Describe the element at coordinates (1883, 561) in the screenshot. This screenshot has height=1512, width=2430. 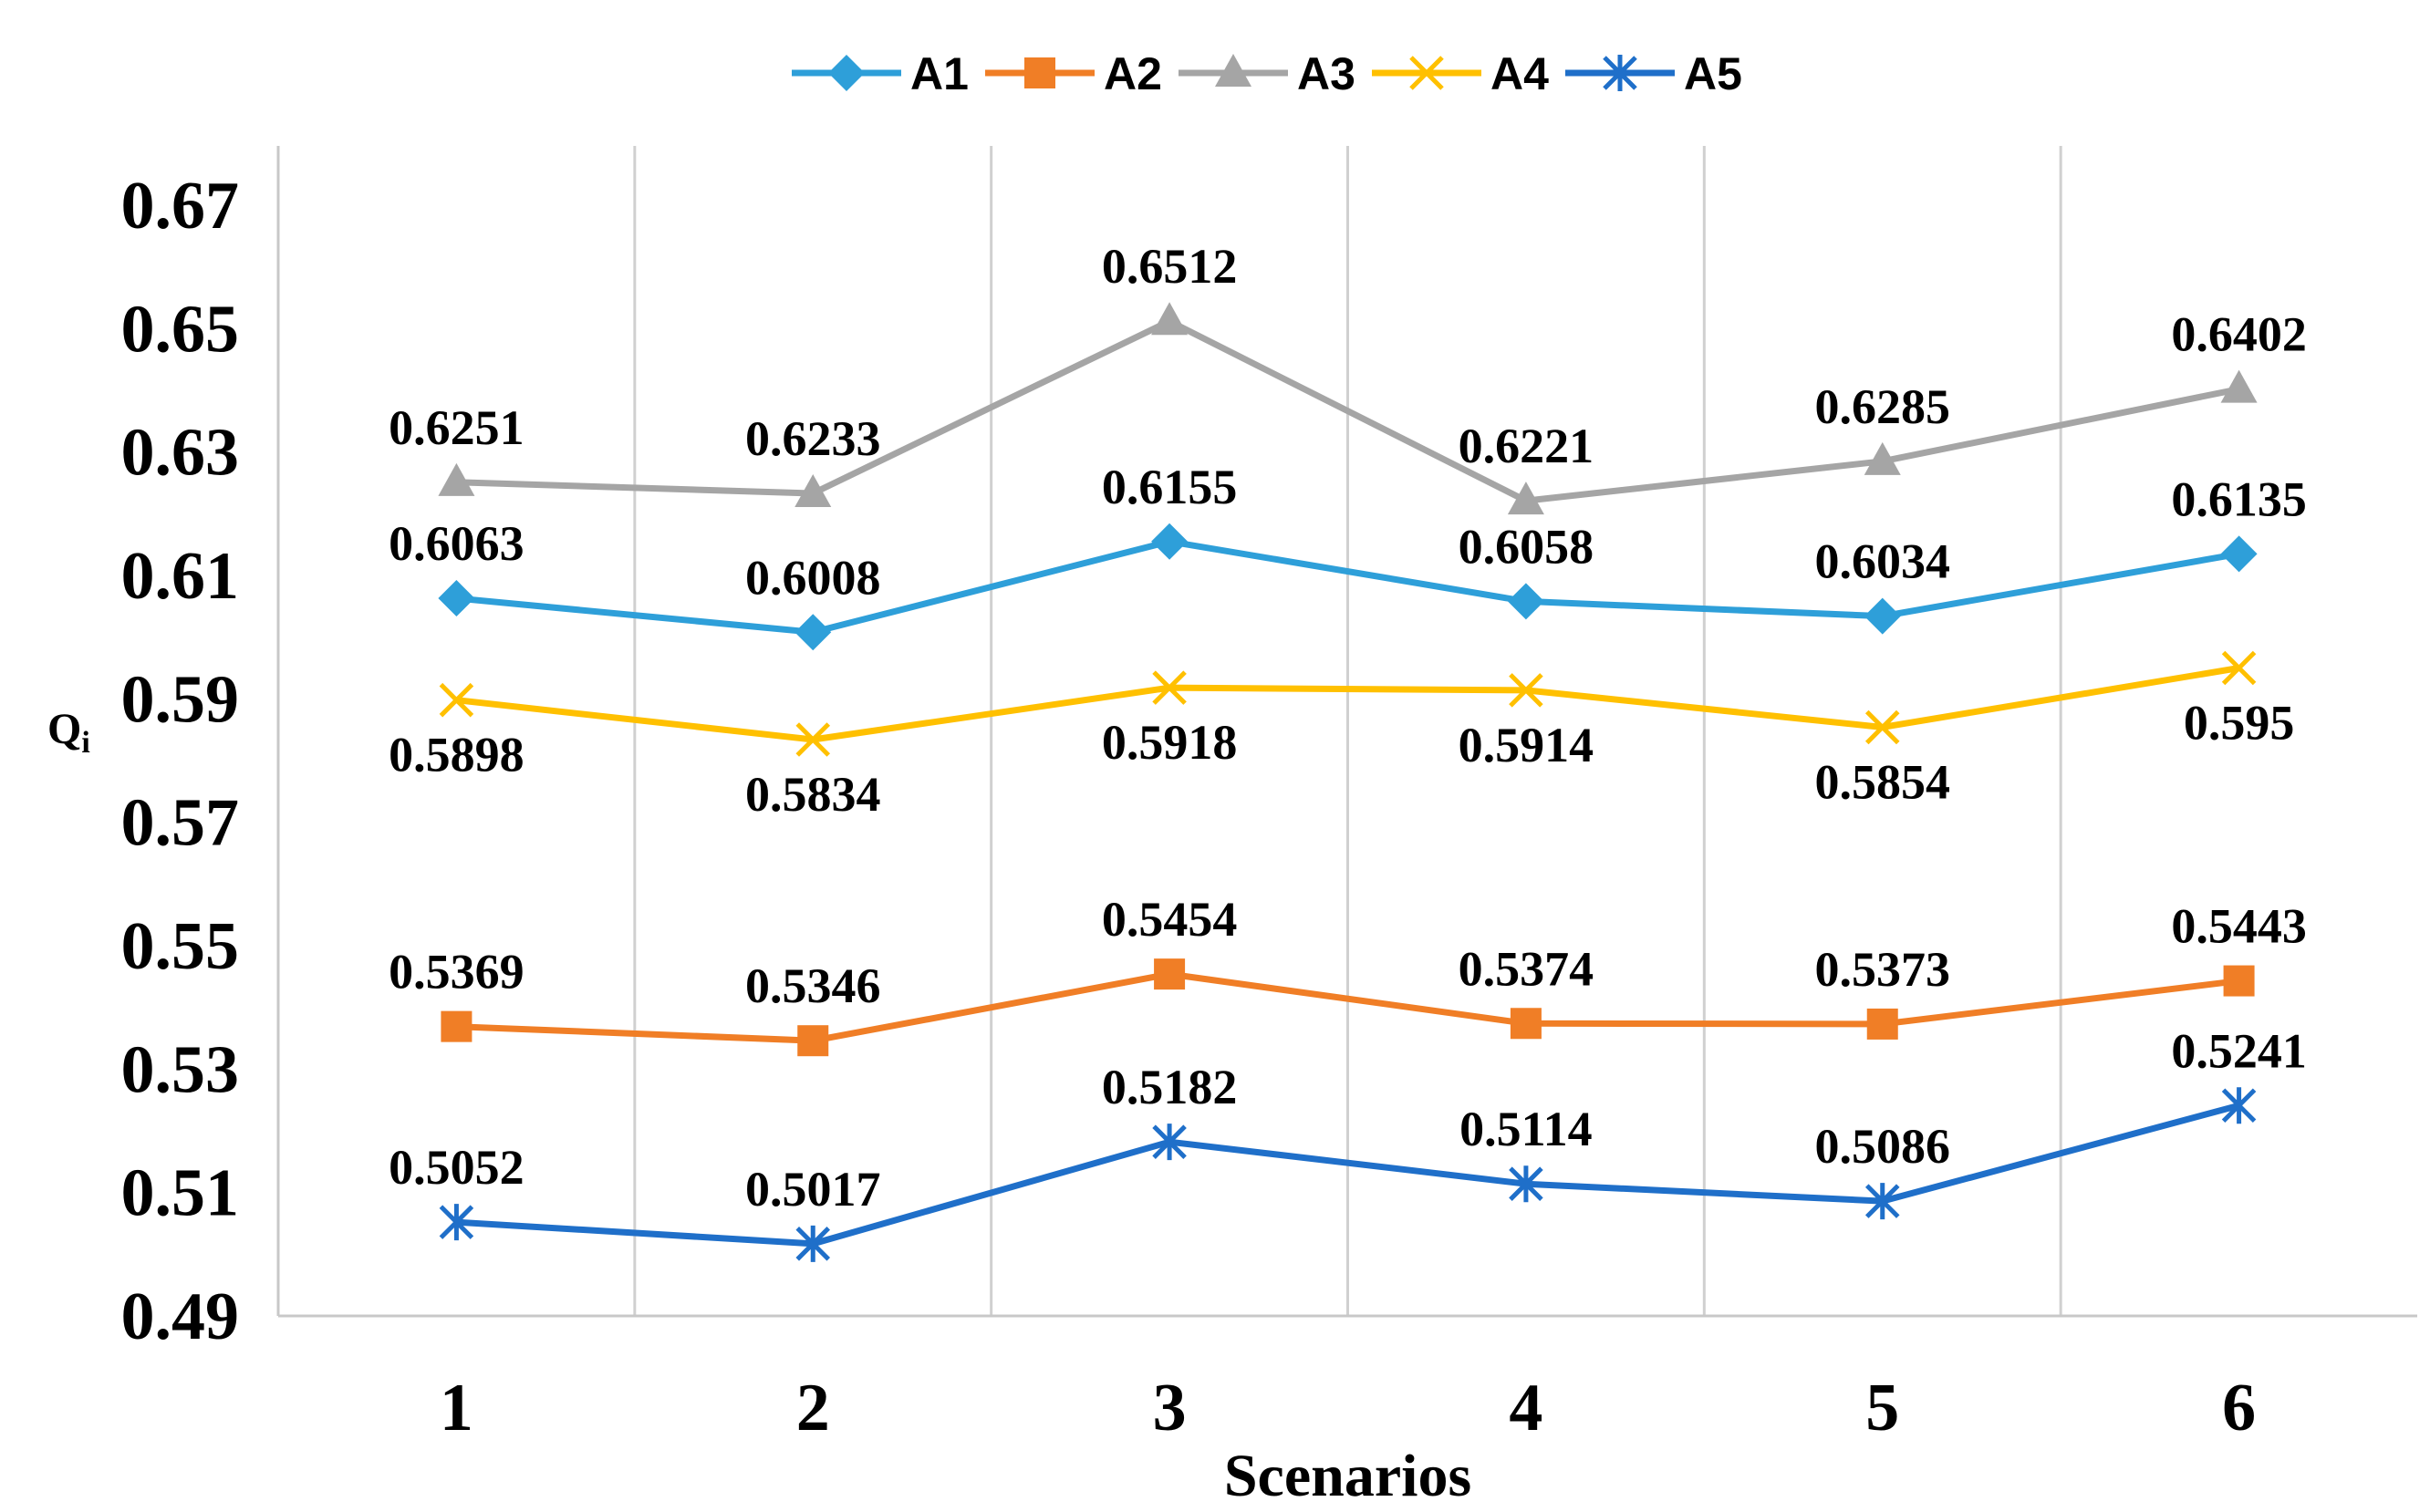
I see `data-label-a1: 0.6034` at that location.